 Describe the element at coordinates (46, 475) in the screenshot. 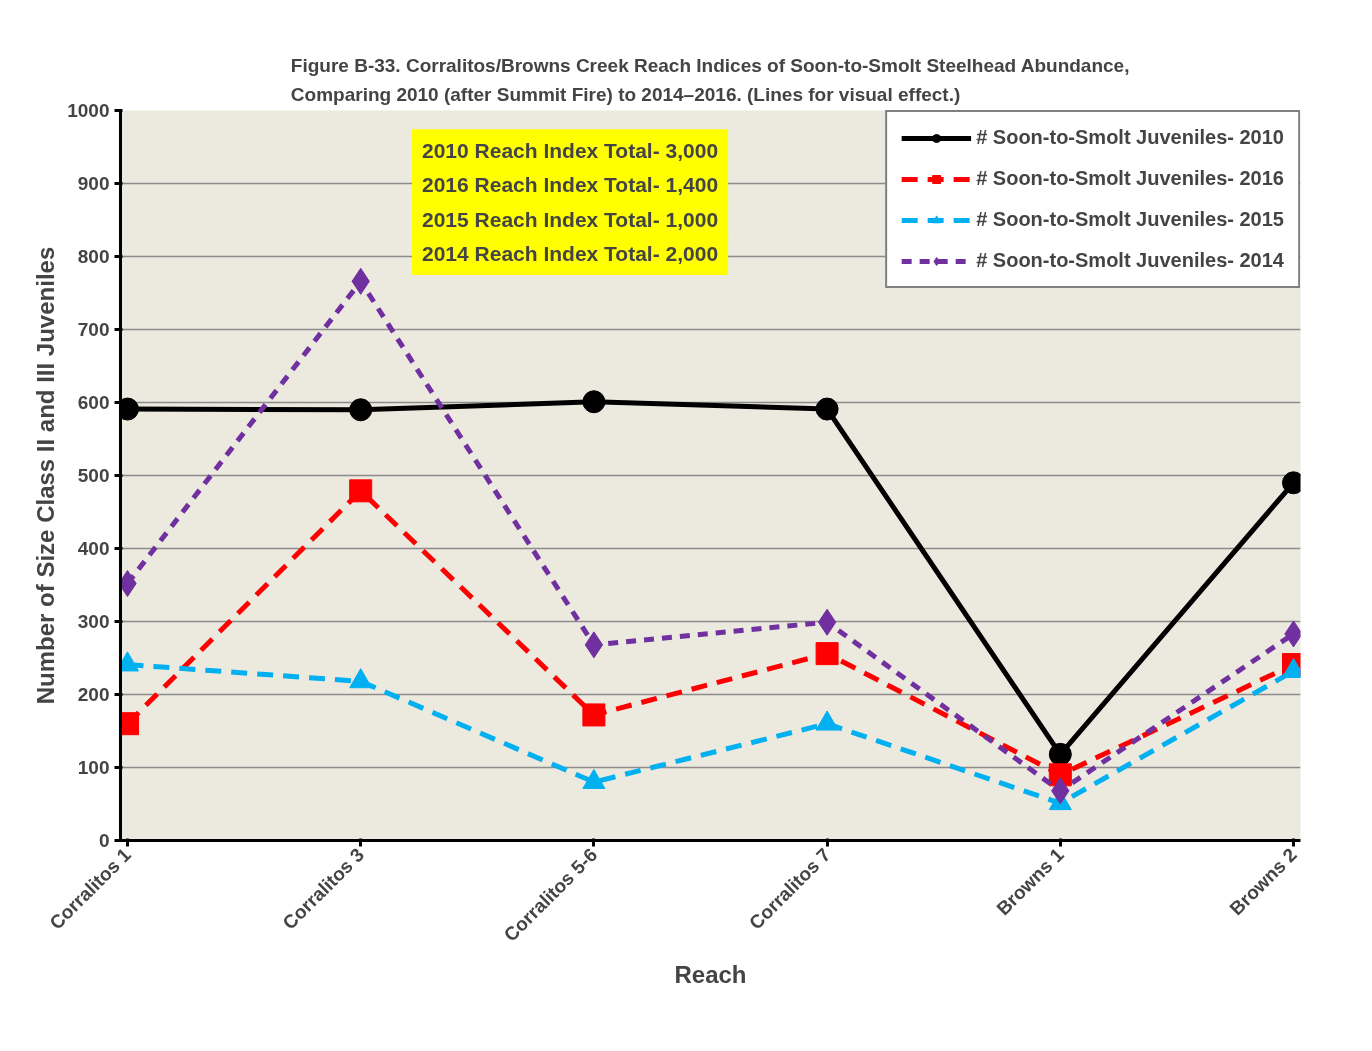

I see `y-axis-title: Number of Size Class II and III Juveniles` at that location.